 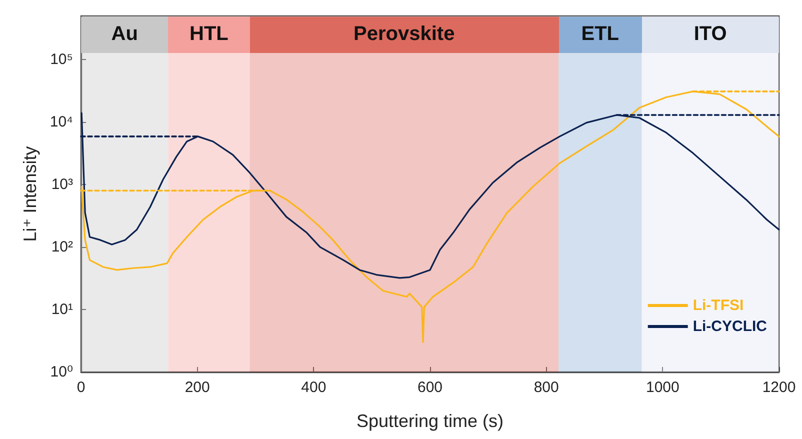 I want to click on y-tick-label: 10³, so click(x=62, y=185).